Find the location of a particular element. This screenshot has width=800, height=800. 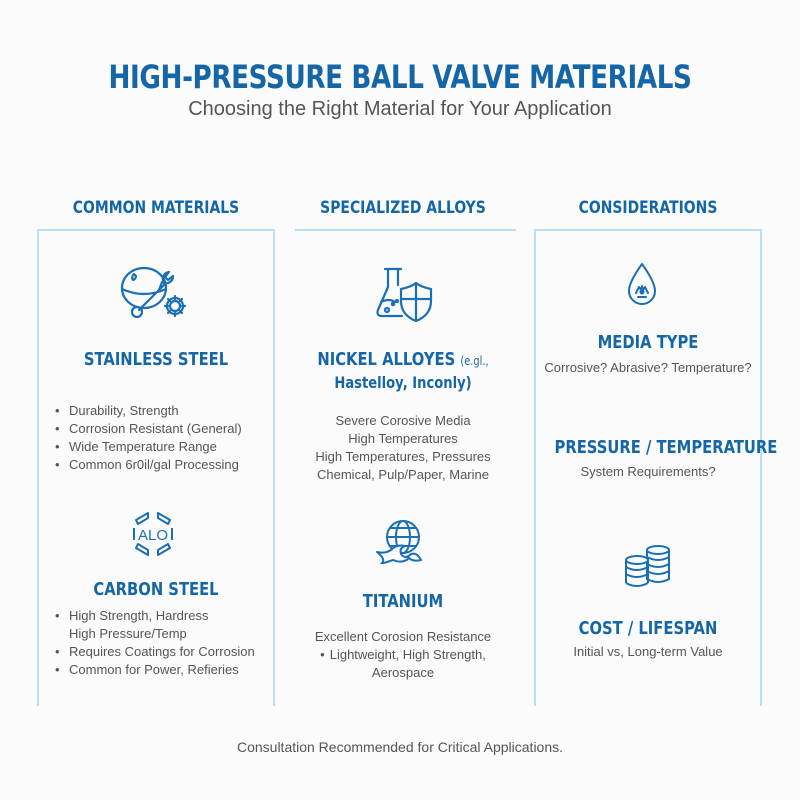

nickel-alloys-examples: Hastelloy, Inconly) is located at coordinates (403, 382).